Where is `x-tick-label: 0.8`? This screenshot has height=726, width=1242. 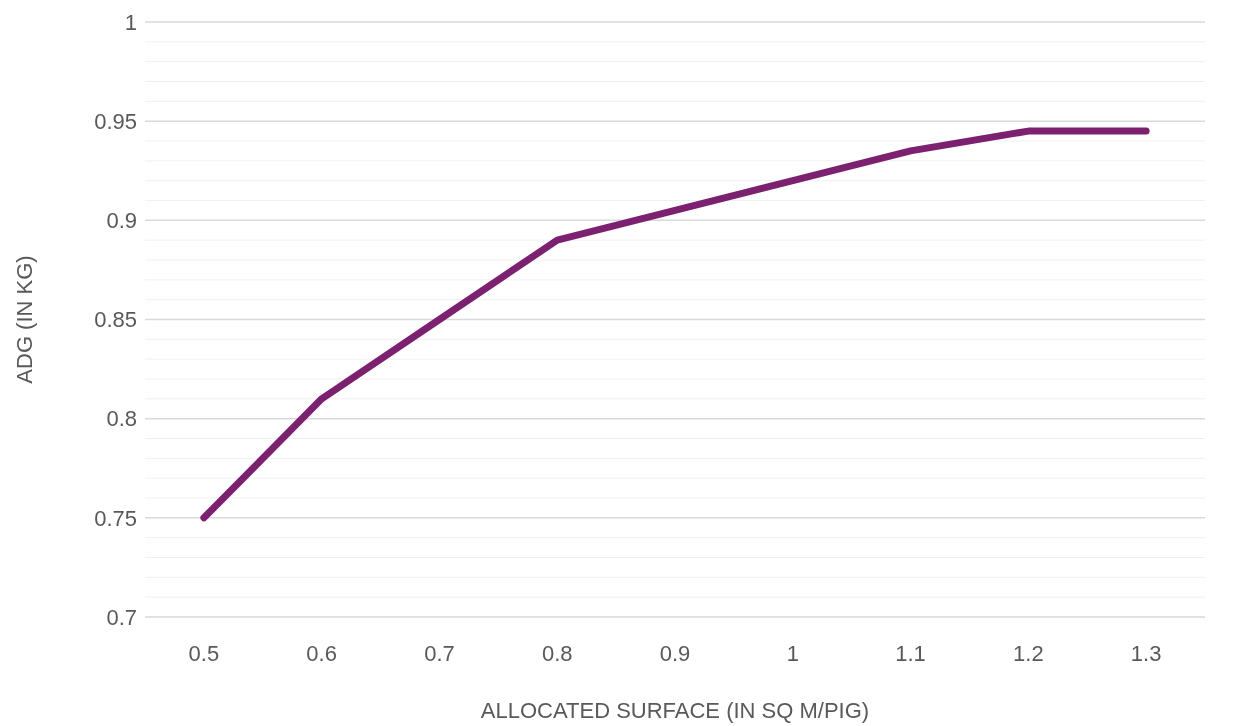 x-tick-label: 0.8 is located at coordinates (557, 653).